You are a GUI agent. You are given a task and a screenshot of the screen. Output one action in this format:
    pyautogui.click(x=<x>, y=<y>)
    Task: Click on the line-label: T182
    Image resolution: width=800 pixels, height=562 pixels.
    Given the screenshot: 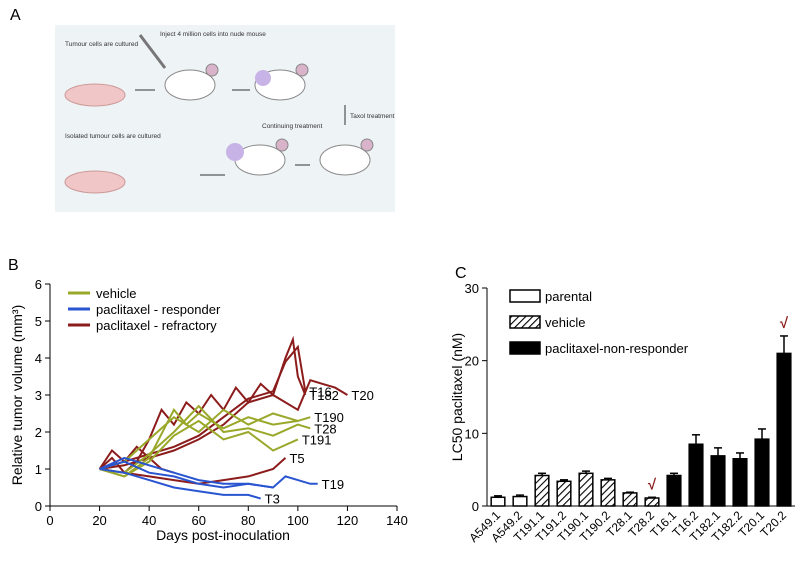 What is the action you would take?
    pyautogui.click(x=324, y=395)
    